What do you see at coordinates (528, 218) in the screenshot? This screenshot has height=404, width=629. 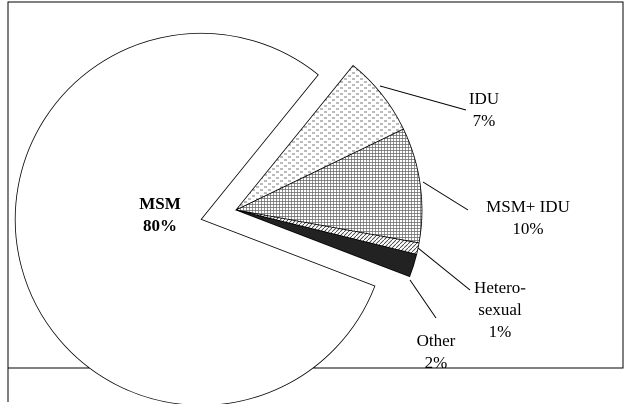 I see `slice-label: MSM+ IDU 10%` at bounding box center [528, 218].